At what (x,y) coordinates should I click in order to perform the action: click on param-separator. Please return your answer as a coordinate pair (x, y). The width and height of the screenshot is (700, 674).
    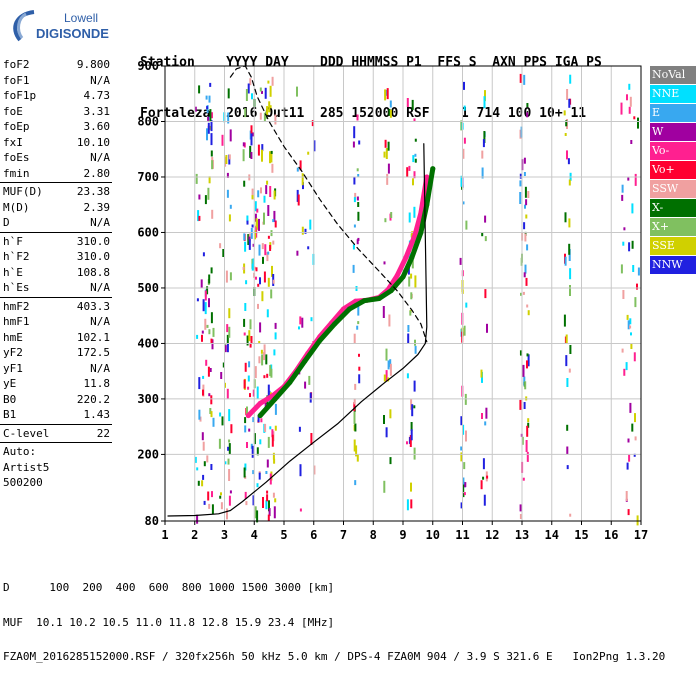
    Looking at the image, I should click on (56, 442).